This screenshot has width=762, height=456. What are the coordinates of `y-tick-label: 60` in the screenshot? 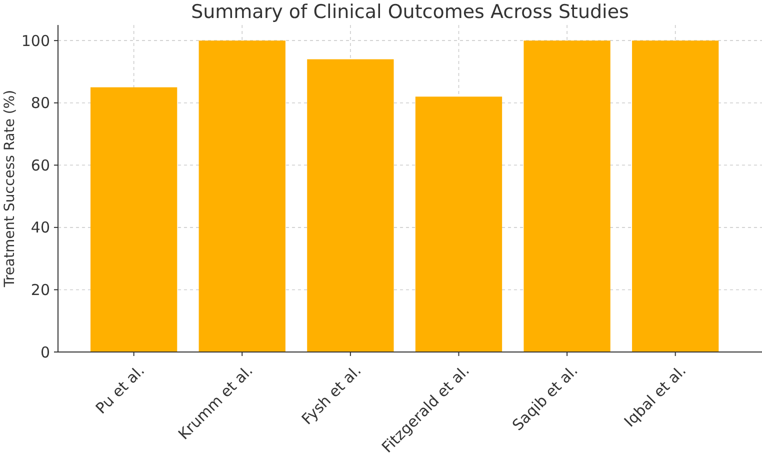 It's located at (40, 165).